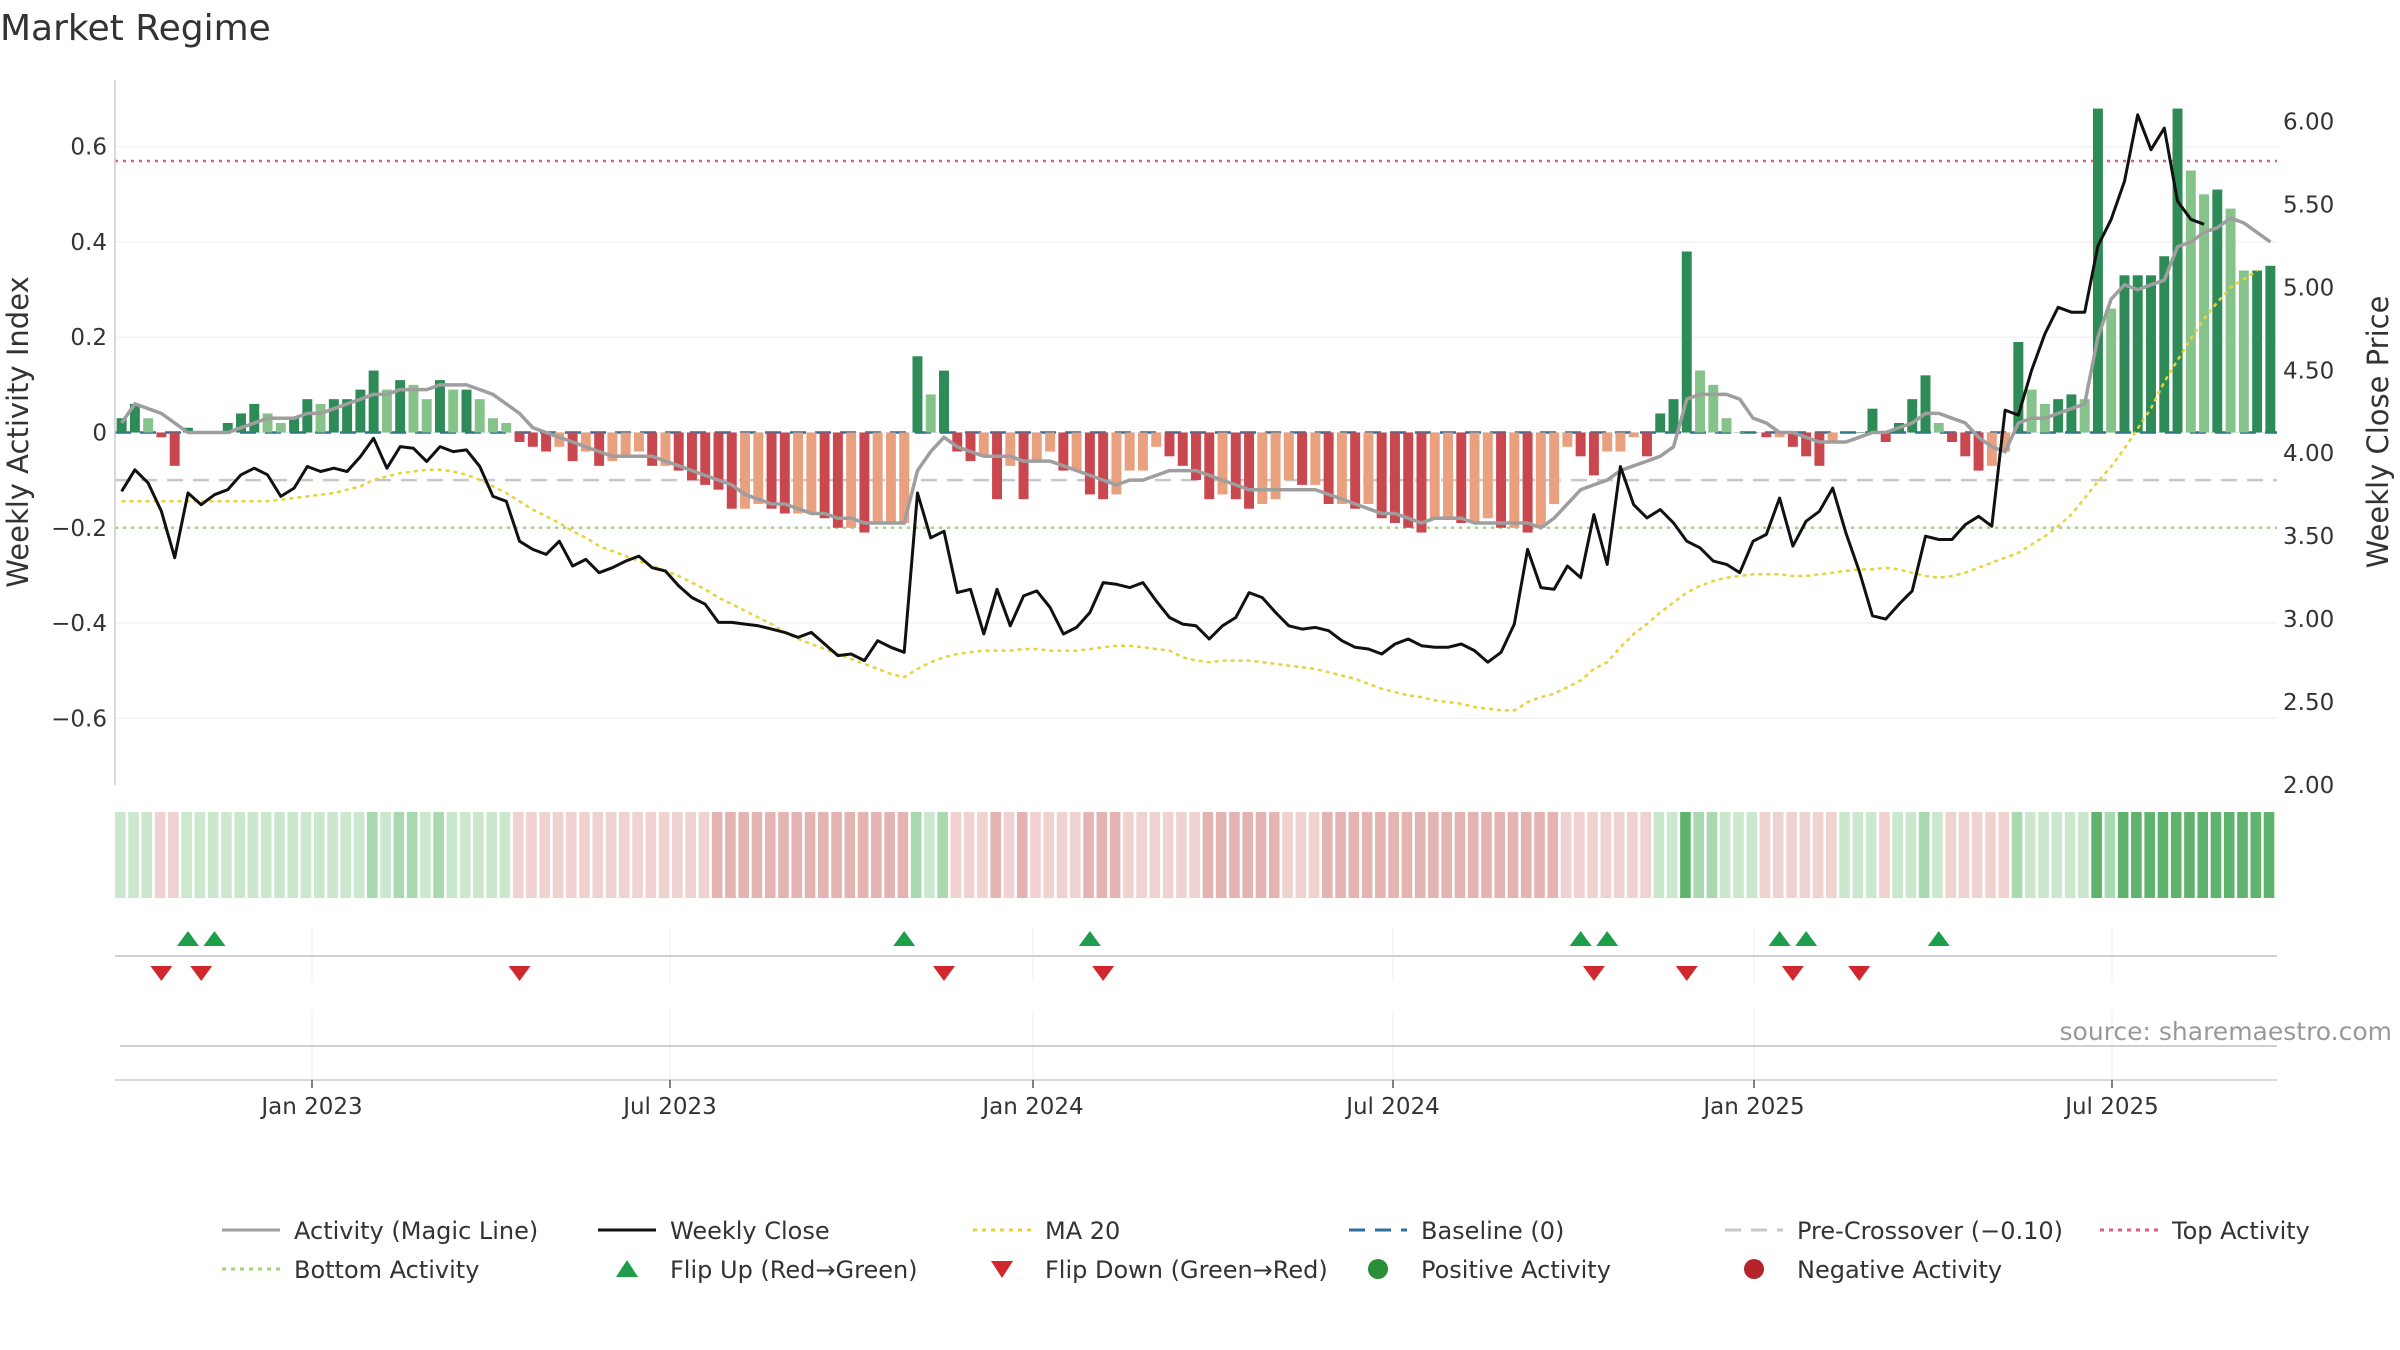 The image size is (2400, 1350). I want to click on y-tick-label-4: −0.2, so click(79, 529).